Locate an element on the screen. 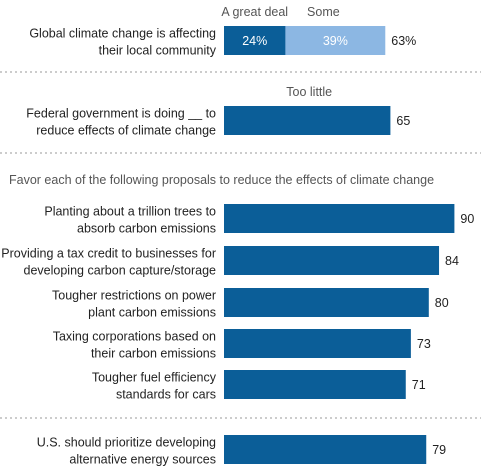 The height and width of the screenshot is (467, 481). proposal-2-value: 84 is located at coordinates (452, 261).